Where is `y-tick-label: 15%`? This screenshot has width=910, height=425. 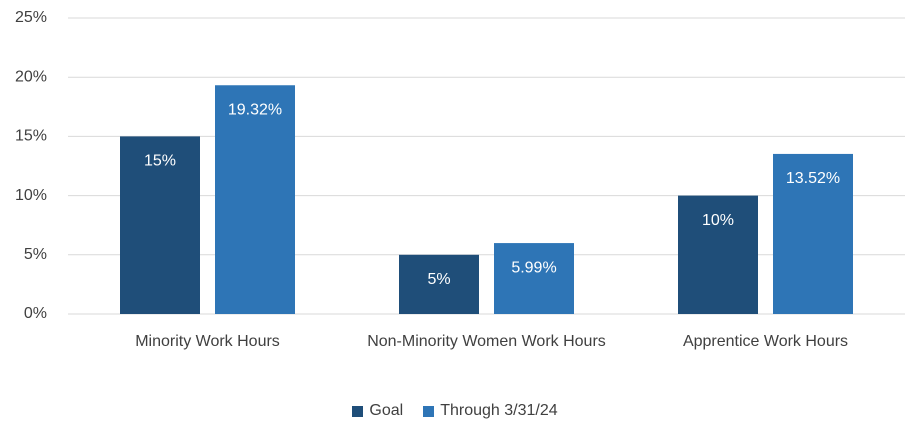 y-tick-label: 15% is located at coordinates (31, 136).